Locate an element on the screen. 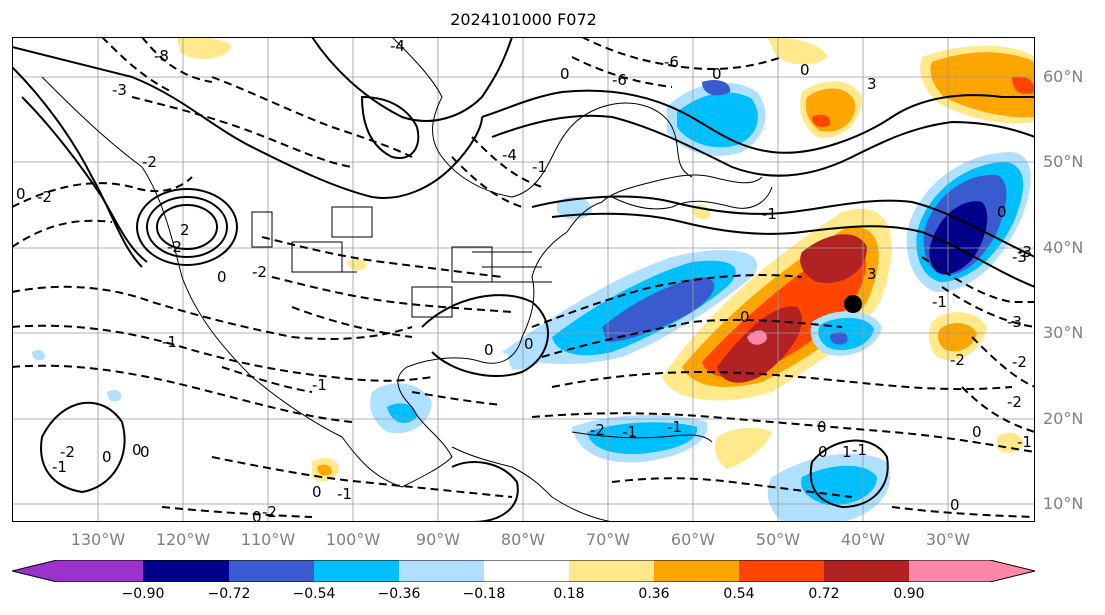 The image size is (1105, 615). lon-label-90w: 90°W is located at coordinates (438, 539).